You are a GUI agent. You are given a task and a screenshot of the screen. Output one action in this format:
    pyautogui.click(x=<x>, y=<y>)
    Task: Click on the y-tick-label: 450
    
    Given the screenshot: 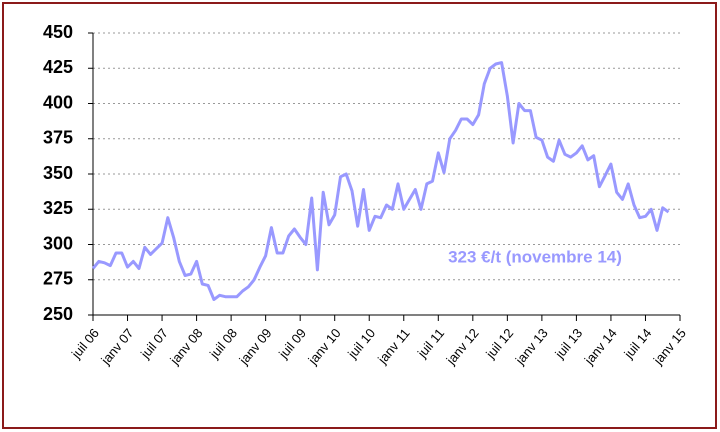 What is the action you would take?
    pyautogui.click(x=58, y=32)
    